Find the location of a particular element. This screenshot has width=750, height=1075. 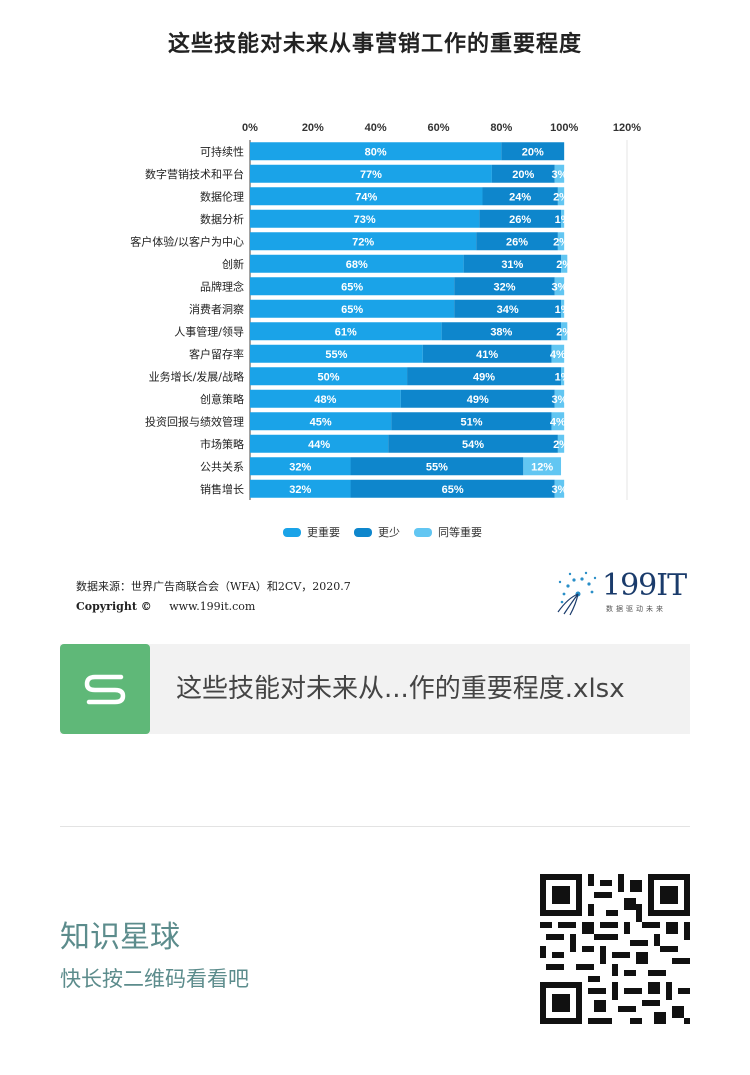

legend-label: 同等重要 is located at coordinates (460, 532).